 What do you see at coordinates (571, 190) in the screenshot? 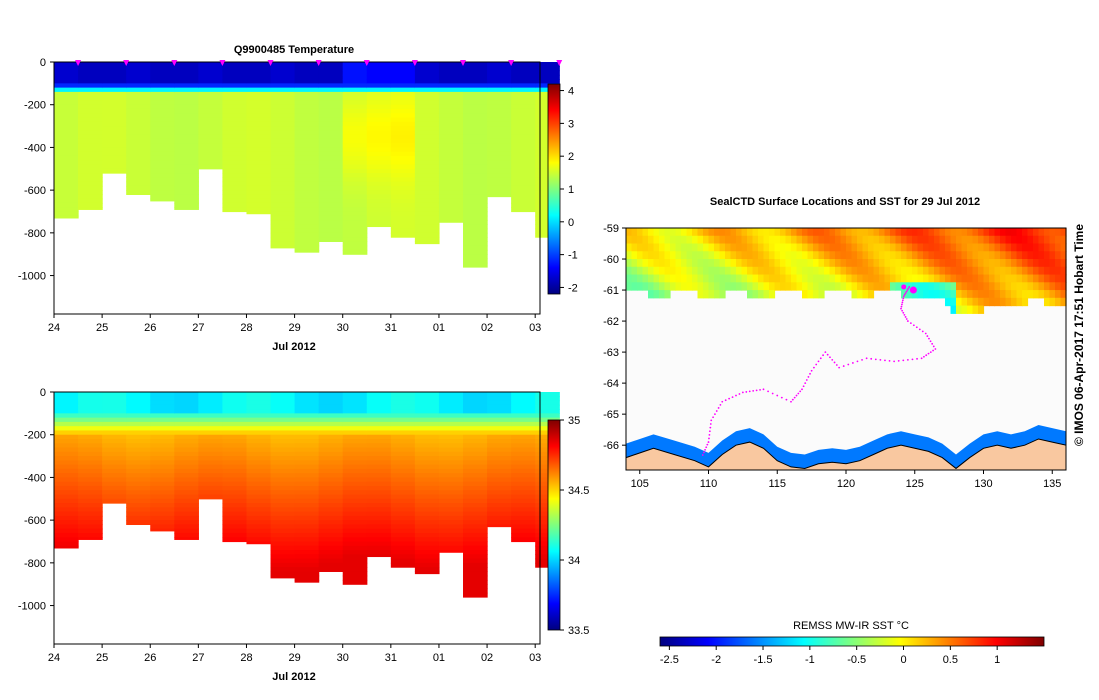
I see `colorbar-tick-label: 1` at bounding box center [571, 190].